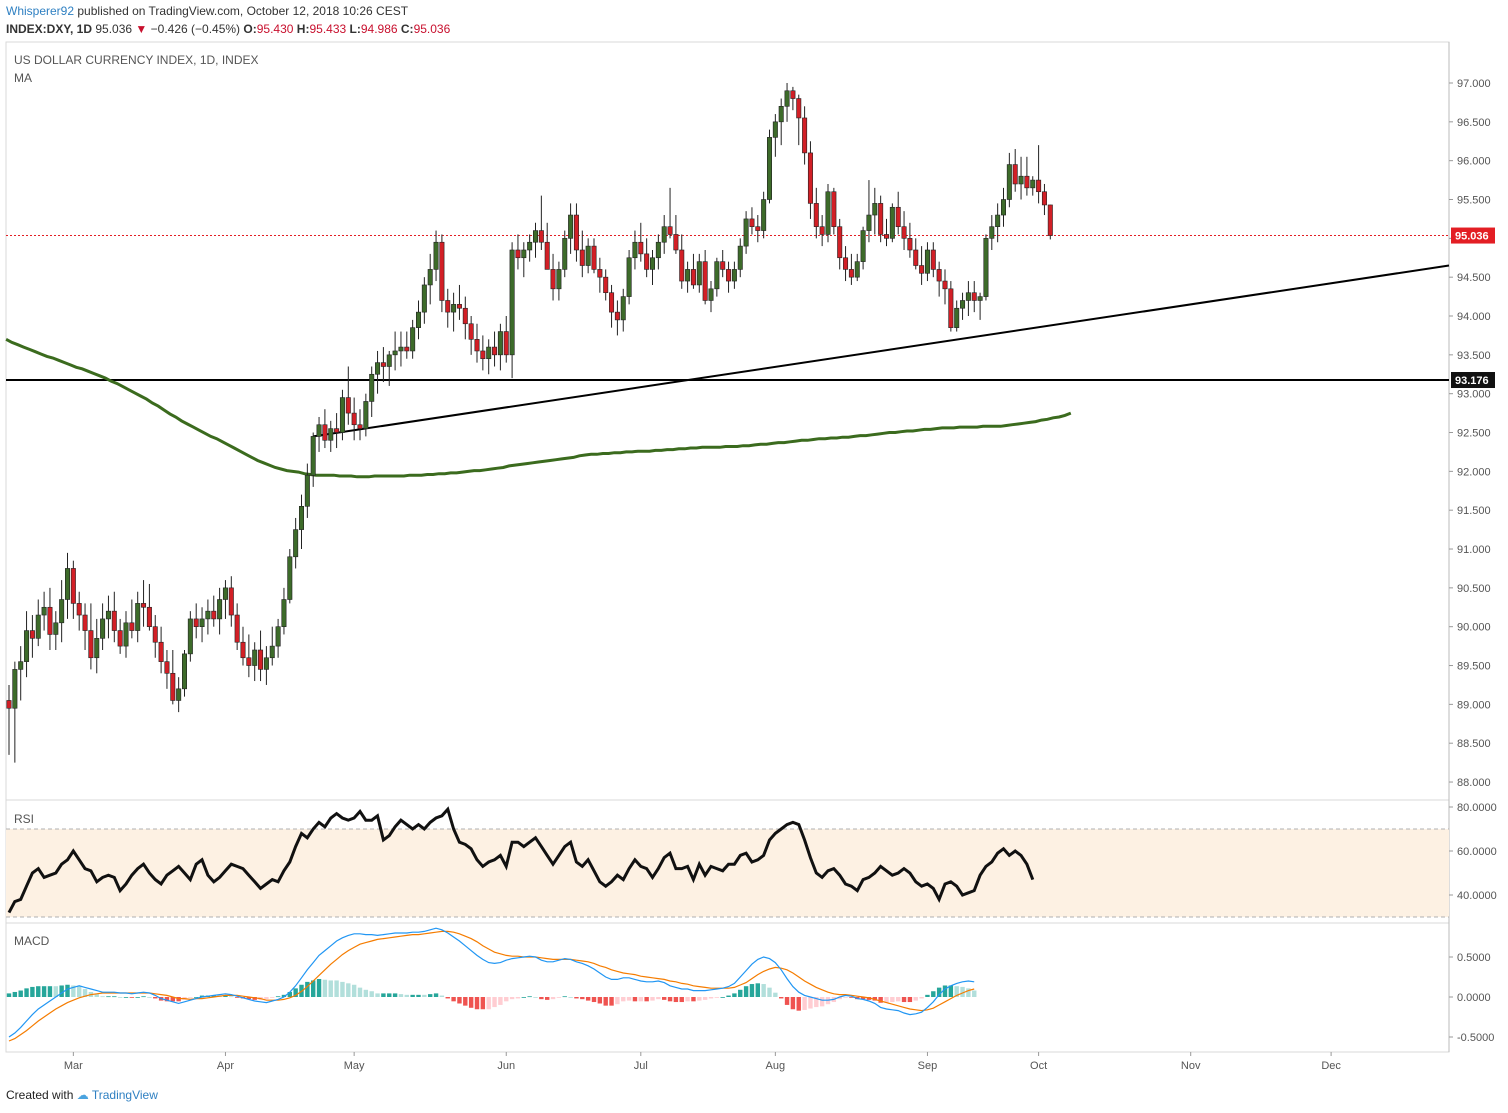 The width and height of the screenshot is (1508, 1113). What do you see at coordinates (1474, 84) in the screenshot?
I see `price-tick-label: 97.000` at bounding box center [1474, 84].